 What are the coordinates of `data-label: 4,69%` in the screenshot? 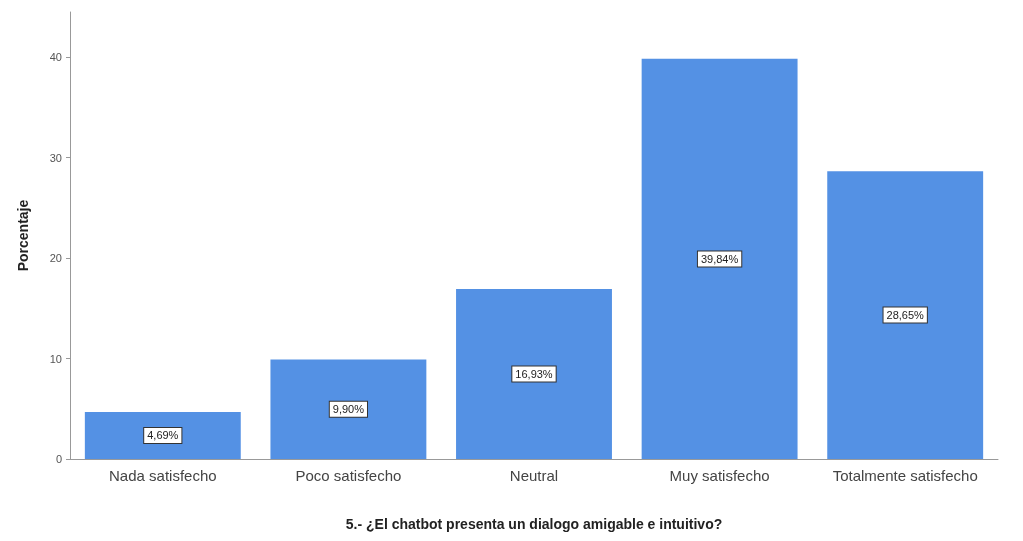 It's located at (163, 435).